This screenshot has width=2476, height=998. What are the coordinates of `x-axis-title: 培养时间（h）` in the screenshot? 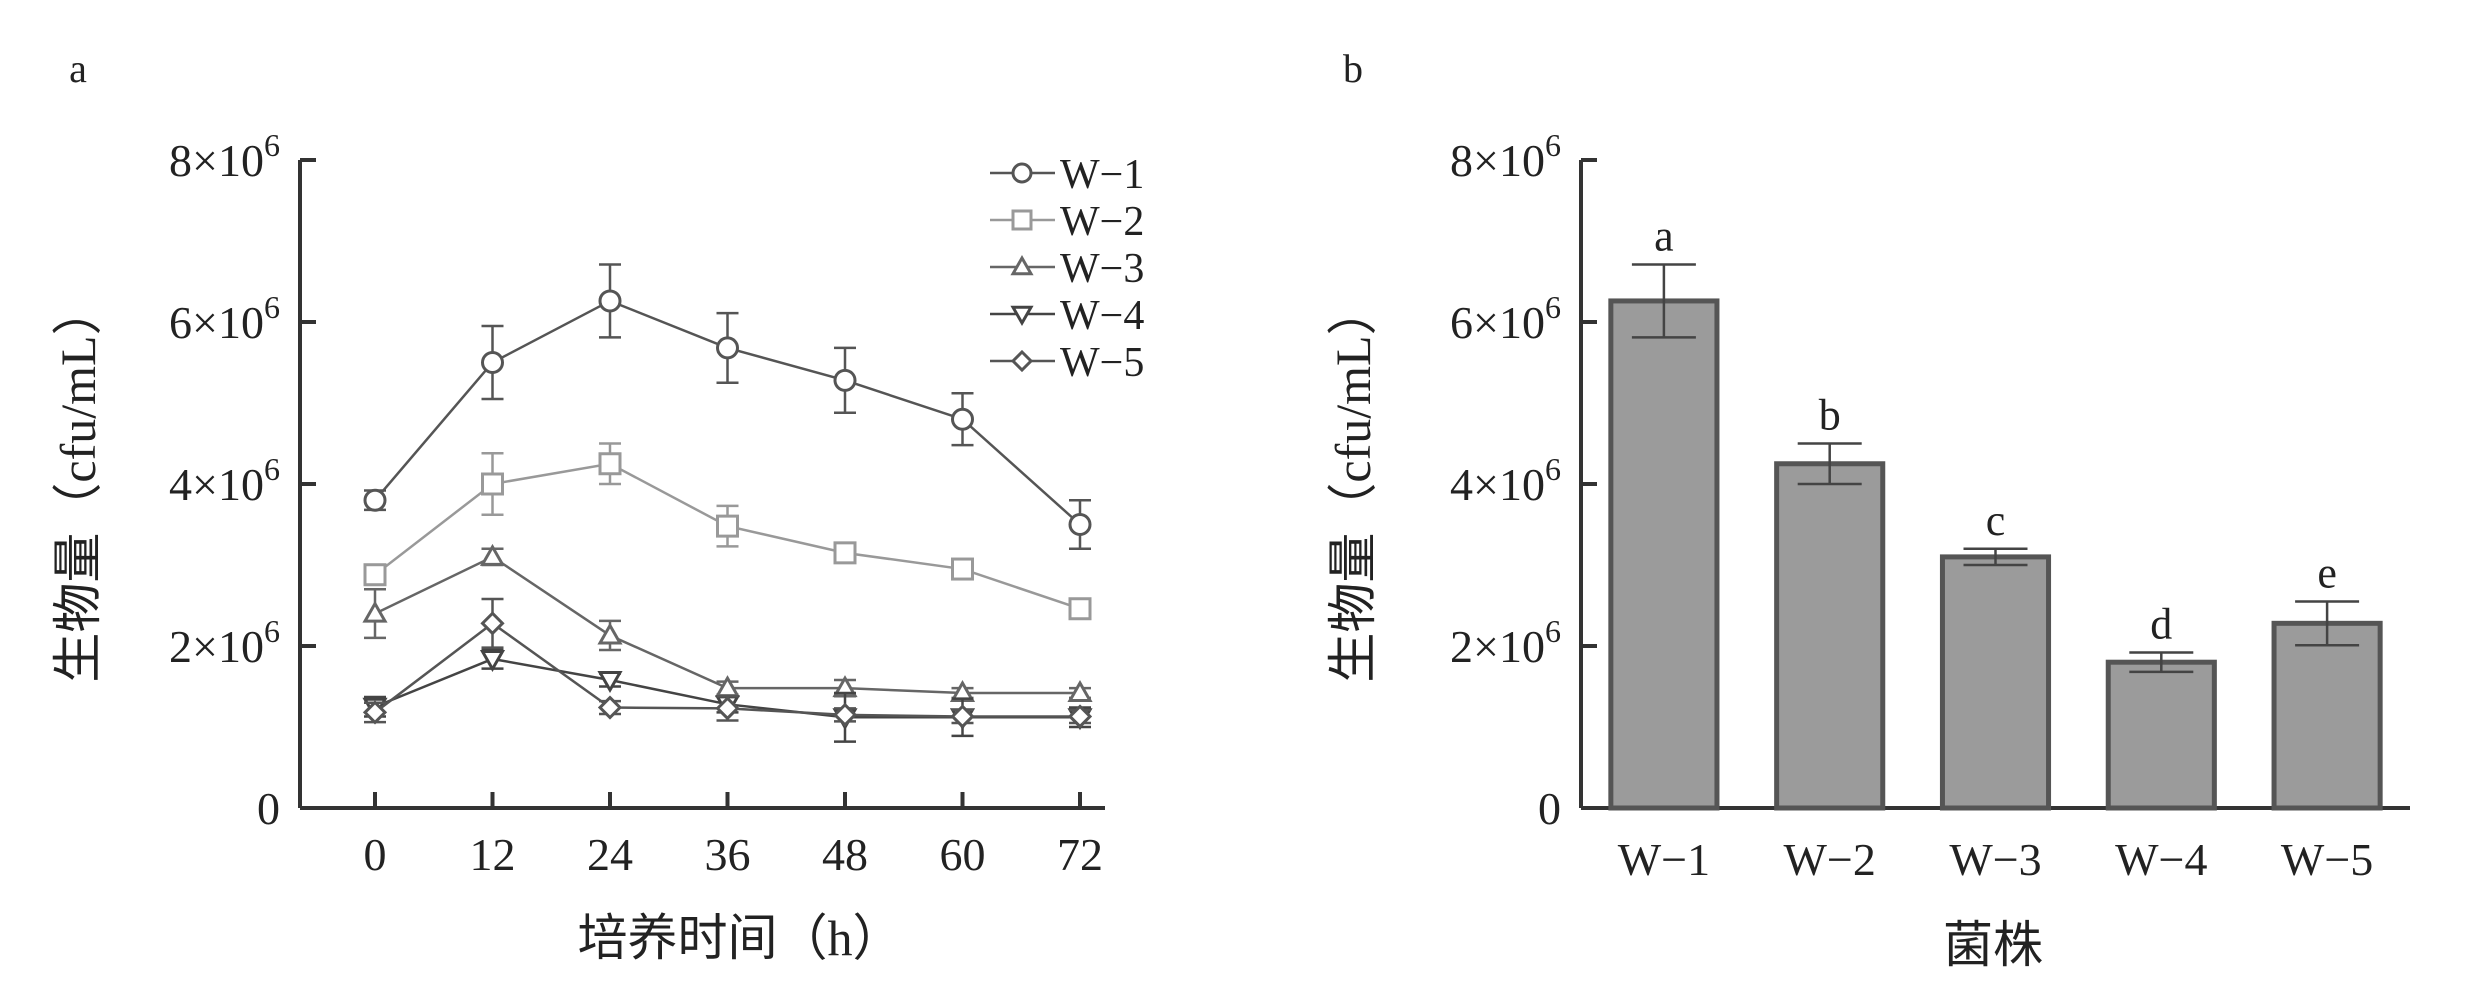 It's located at (740, 938).